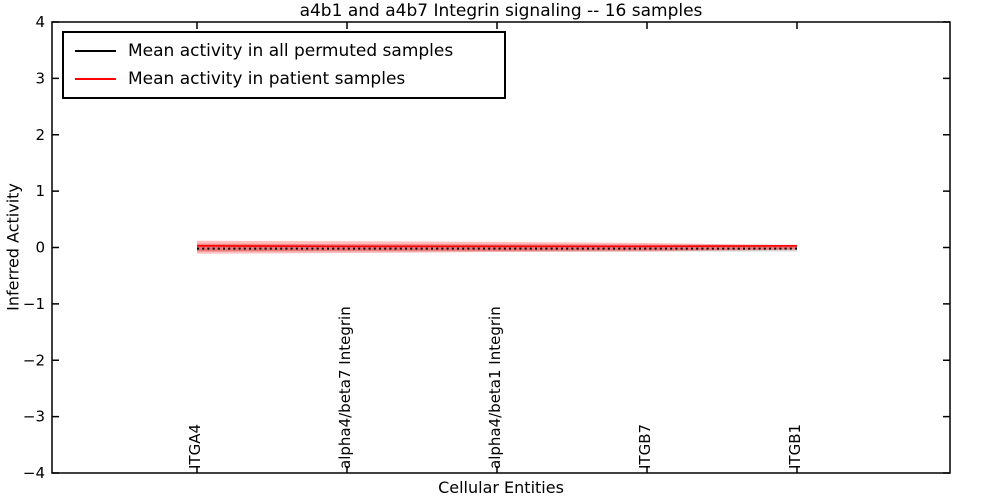  Describe the element at coordinates (40, 135) in the screenshot. I see `y-tick-label: 2` at that location.